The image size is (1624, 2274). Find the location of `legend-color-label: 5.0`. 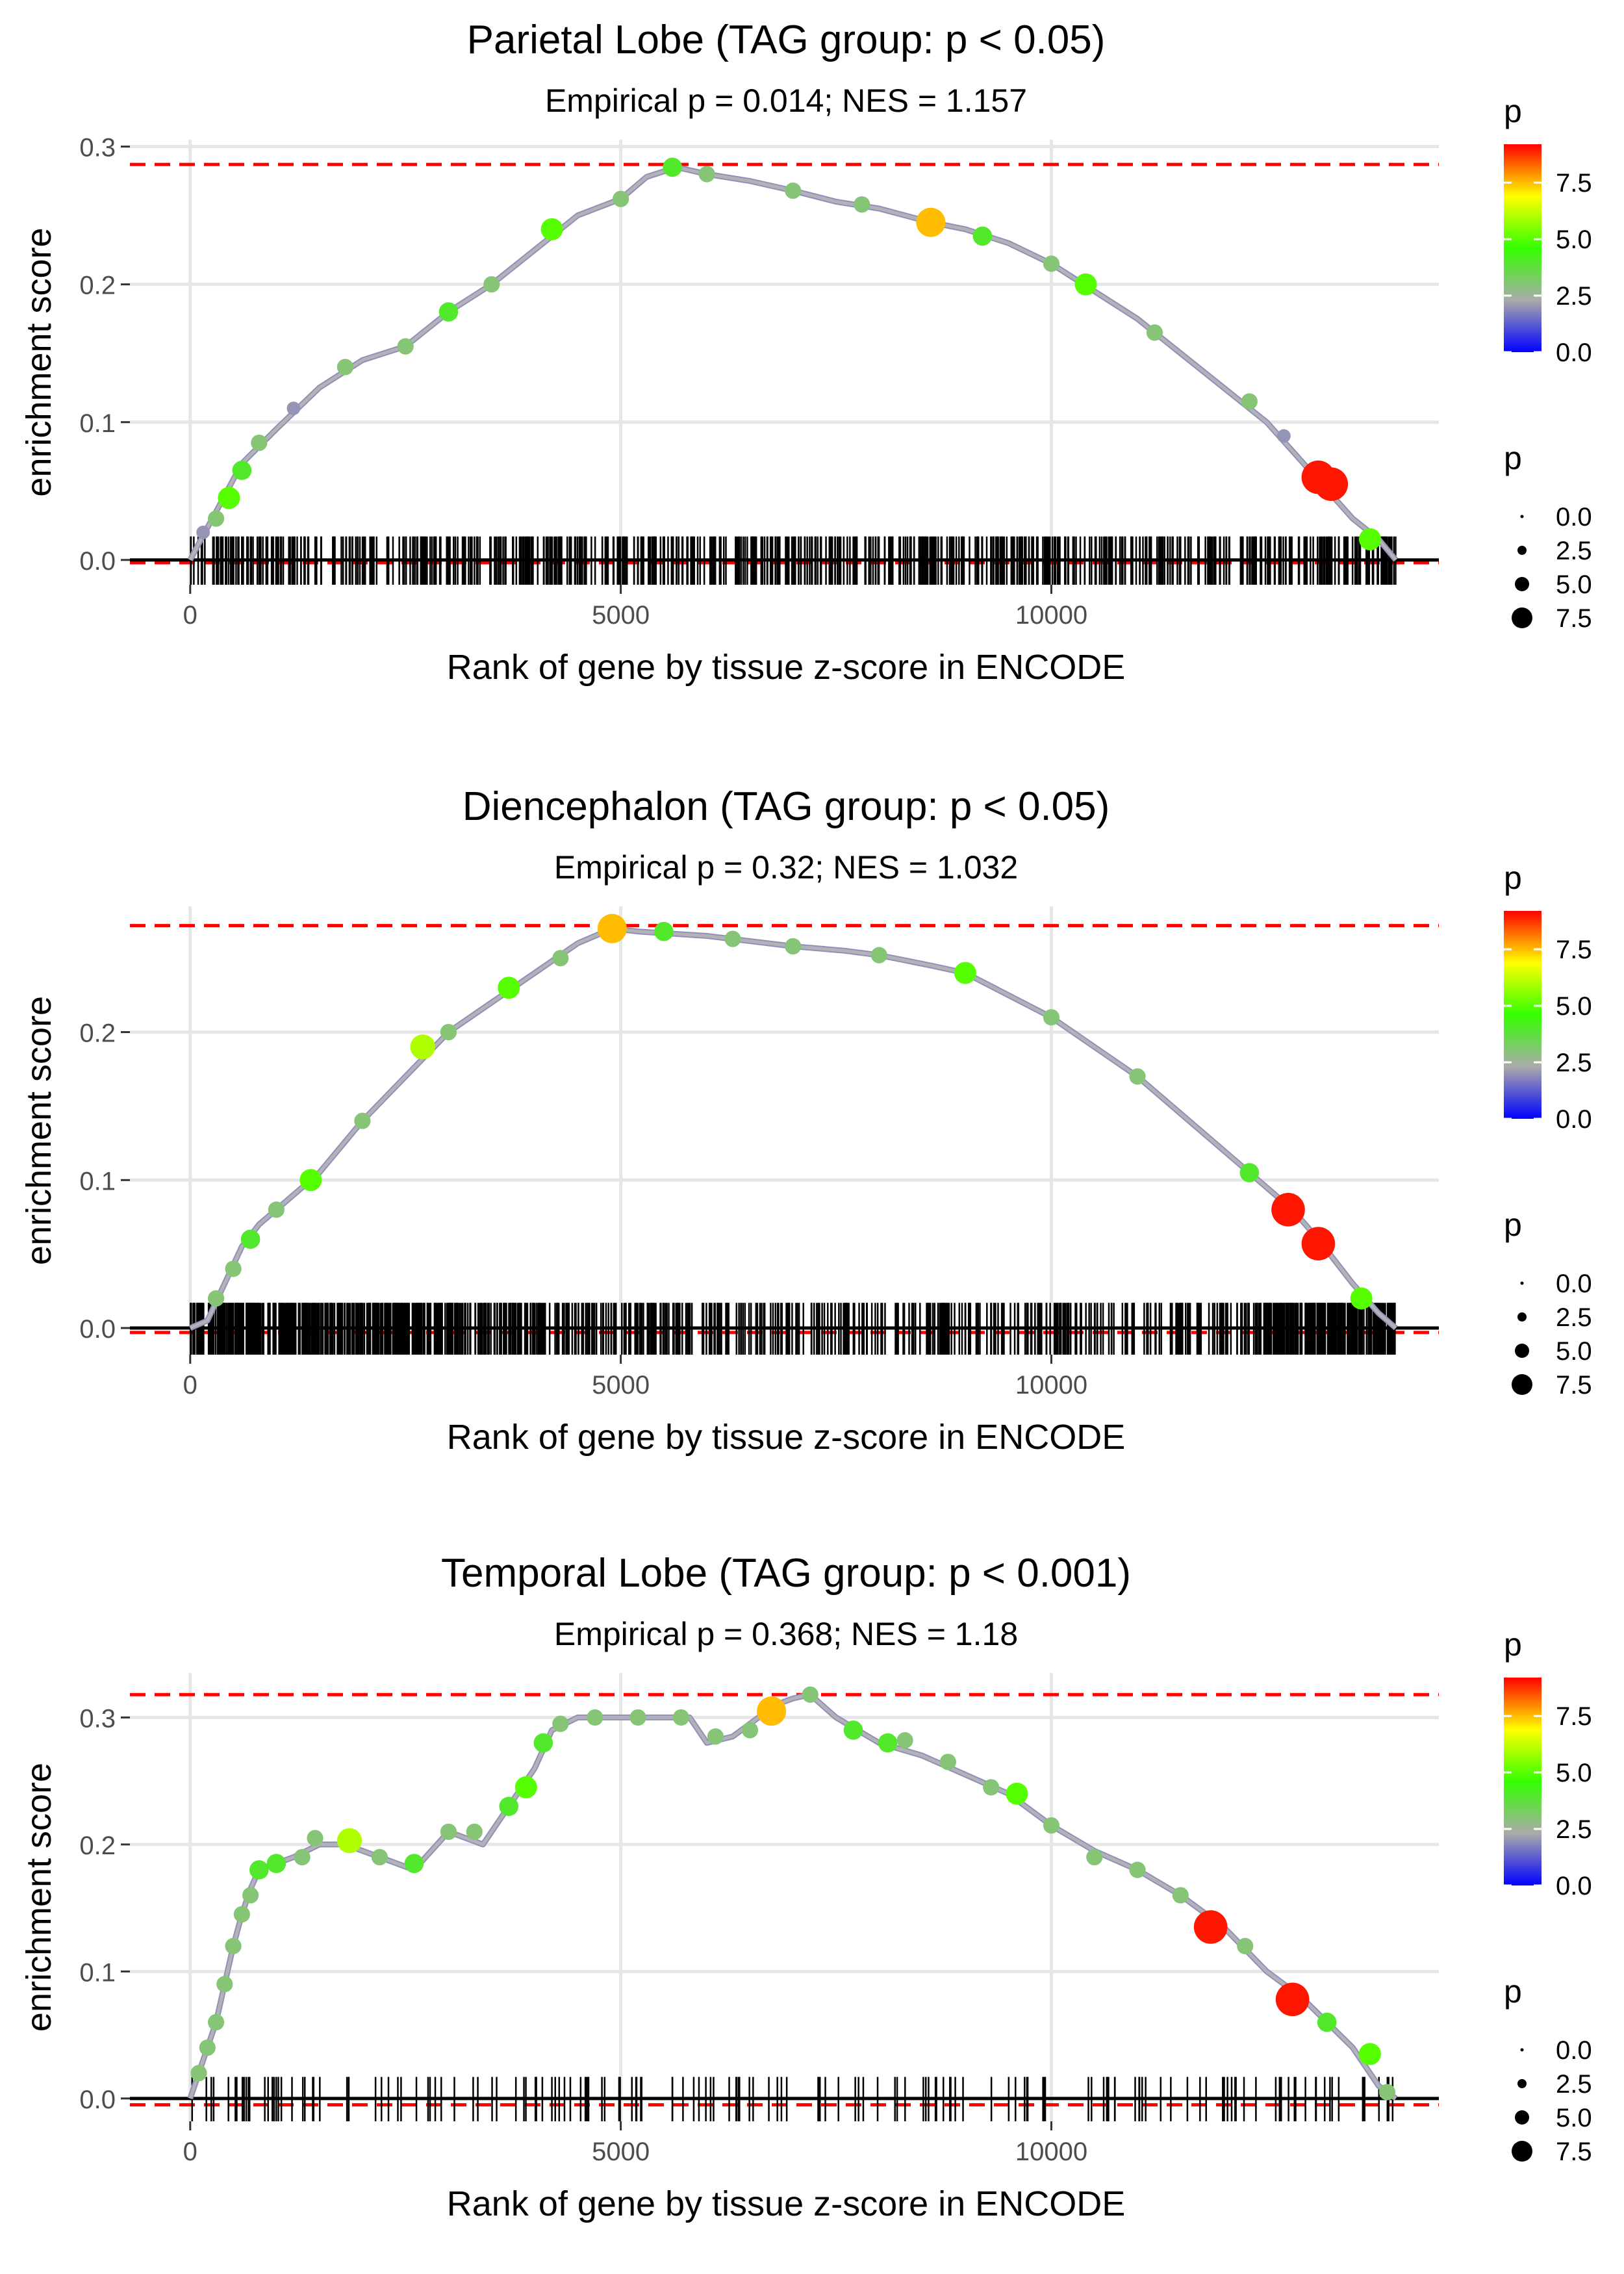

legend-color-label: 5.0 is located at coordinates (1574, 239).